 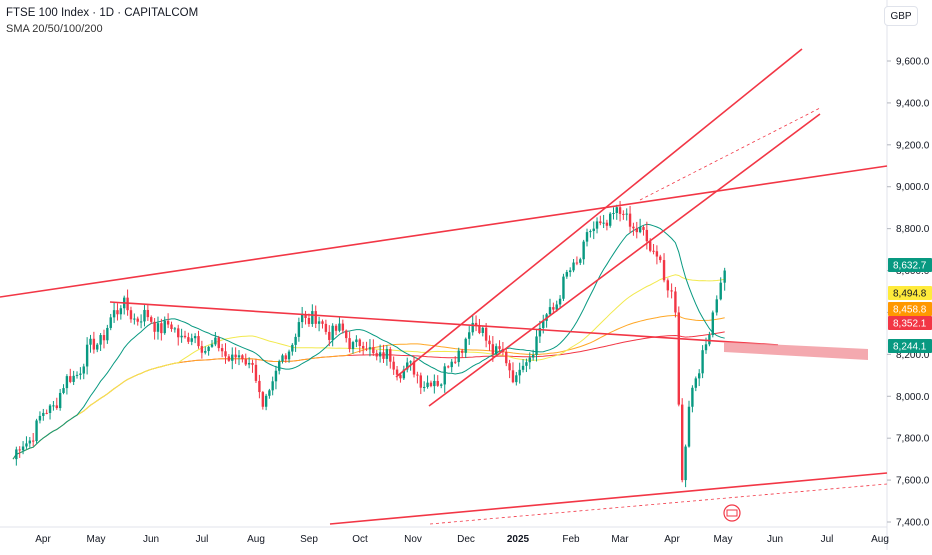 What do you see at coordinates (913, 355) in the screenshot?
I see `y-tick-label: 8,200.0` at bounding box center [913, 355].